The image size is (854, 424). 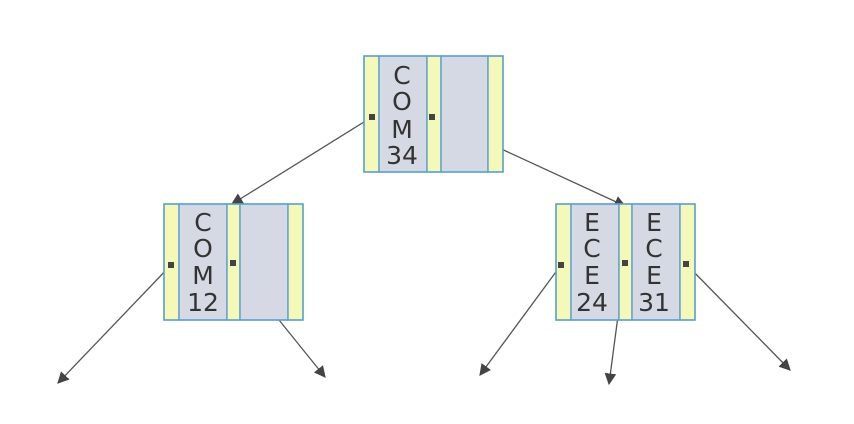 What do you see at coordinates (401, 75) in the screenshot?
I see `root-key-1-line-1: C` at bounding box center [401, 75].